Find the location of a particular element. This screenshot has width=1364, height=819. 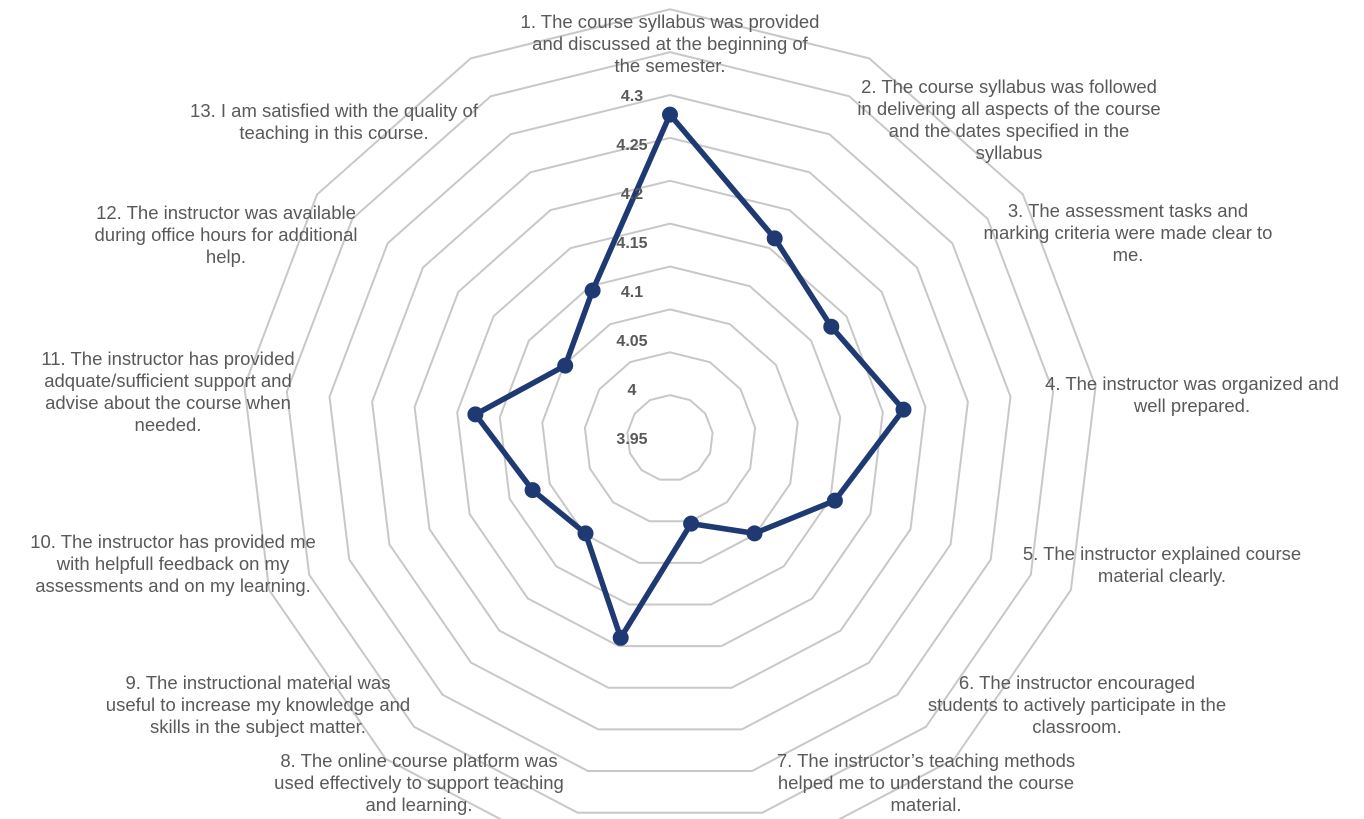

category-label-line: advise about the course when is located at coordinates (168, 402).